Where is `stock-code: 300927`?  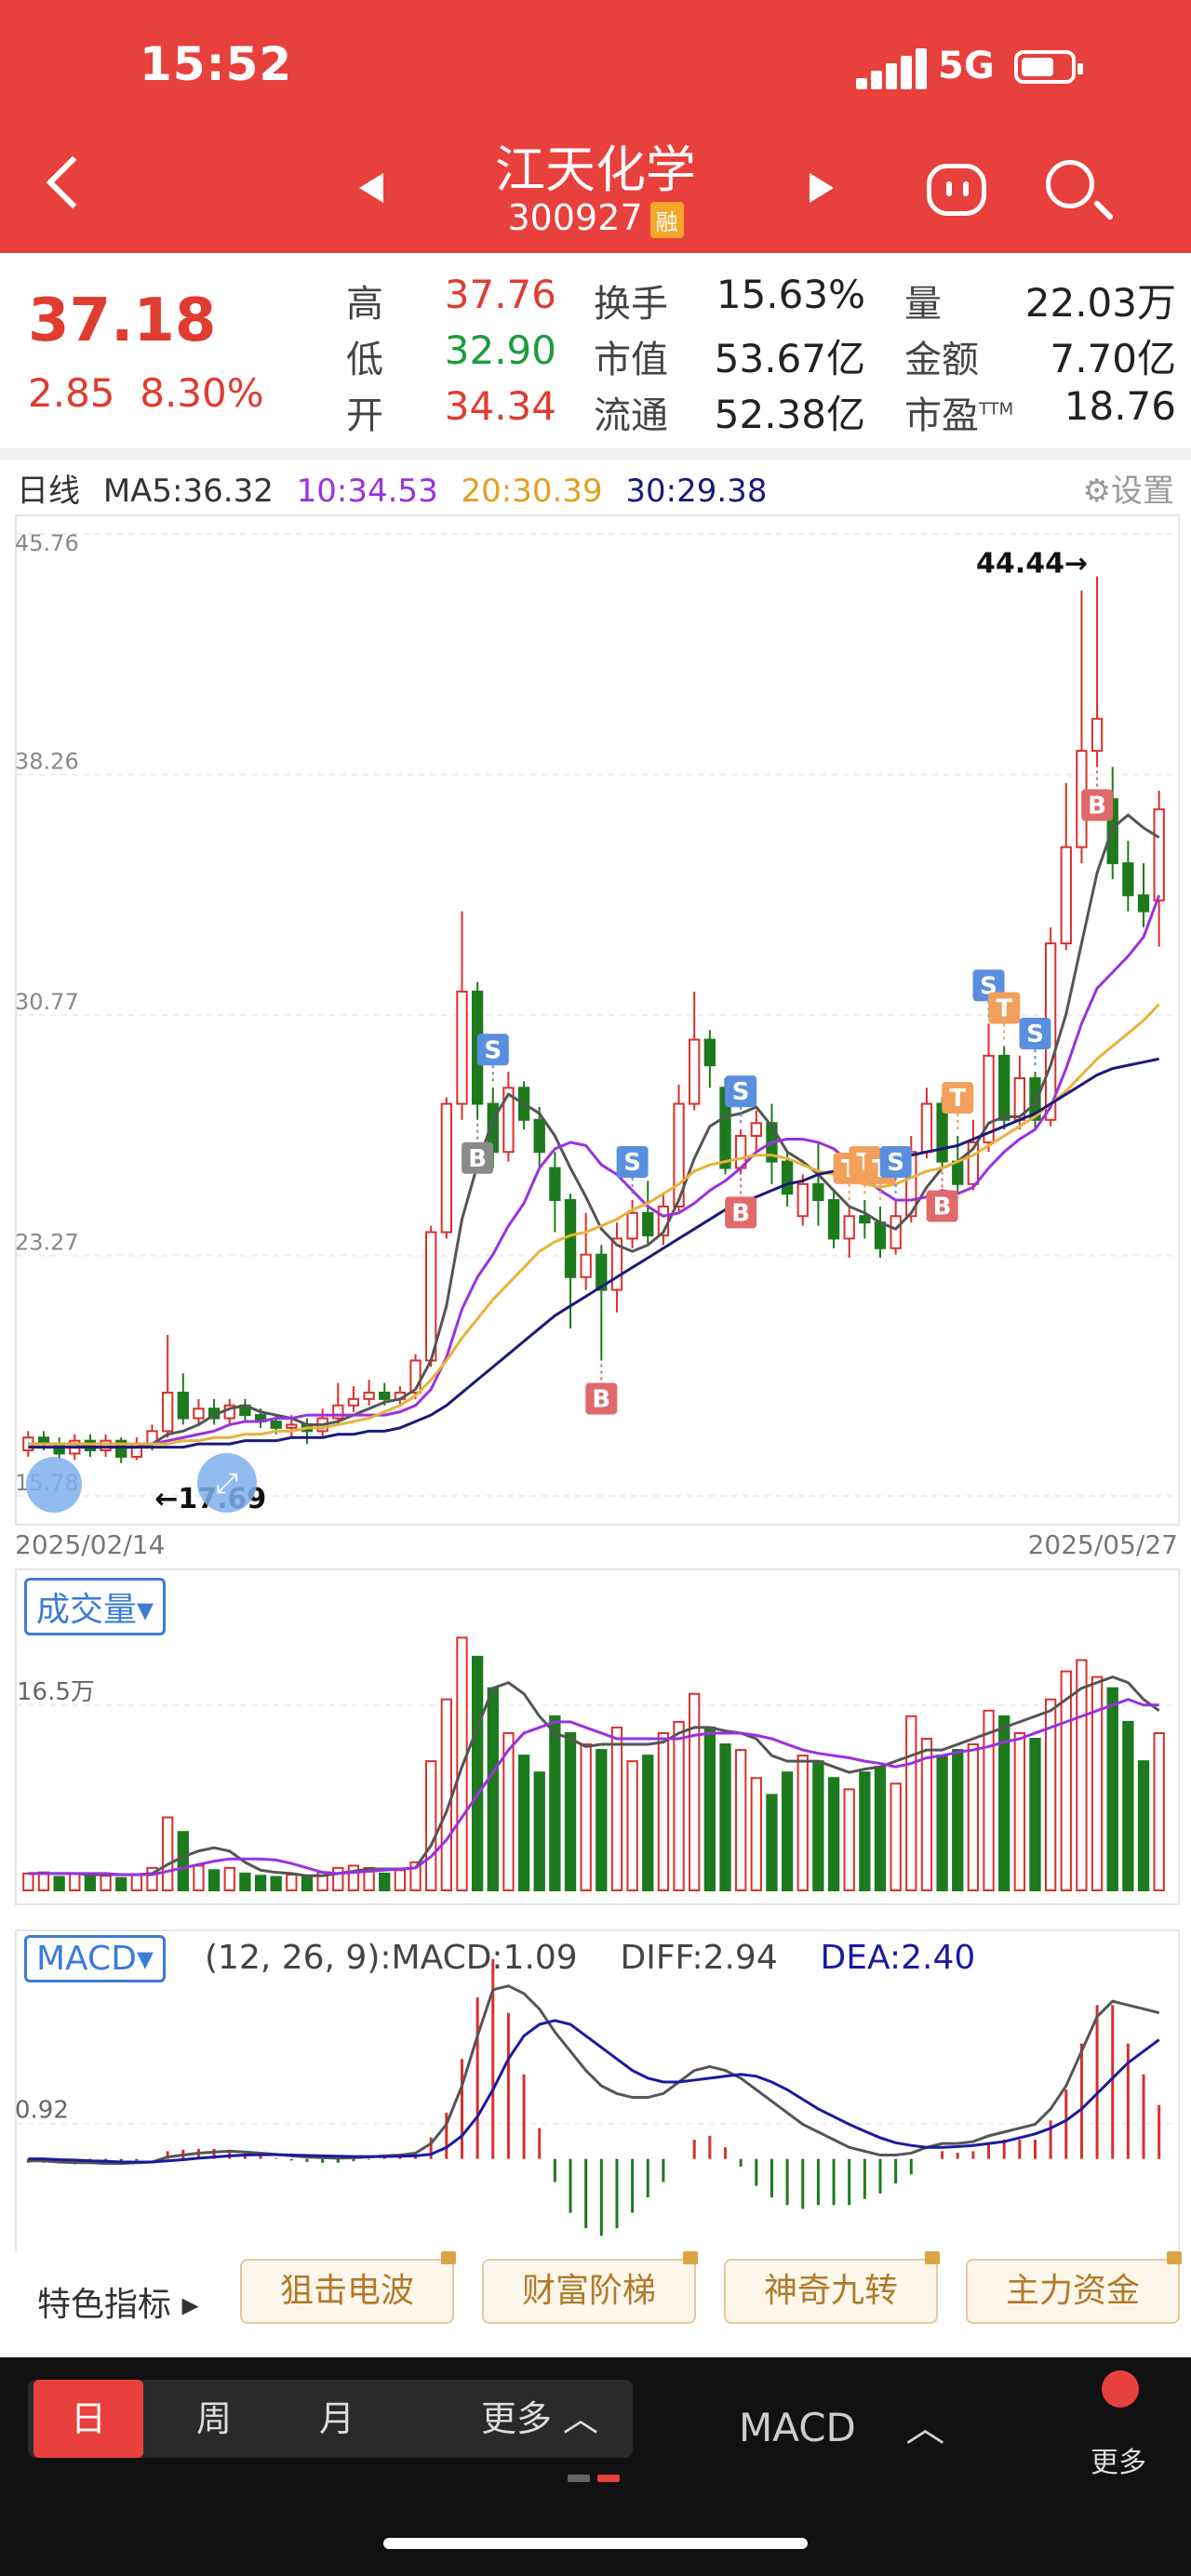
stock-code: 300927 is located at coordinates (575, 217).